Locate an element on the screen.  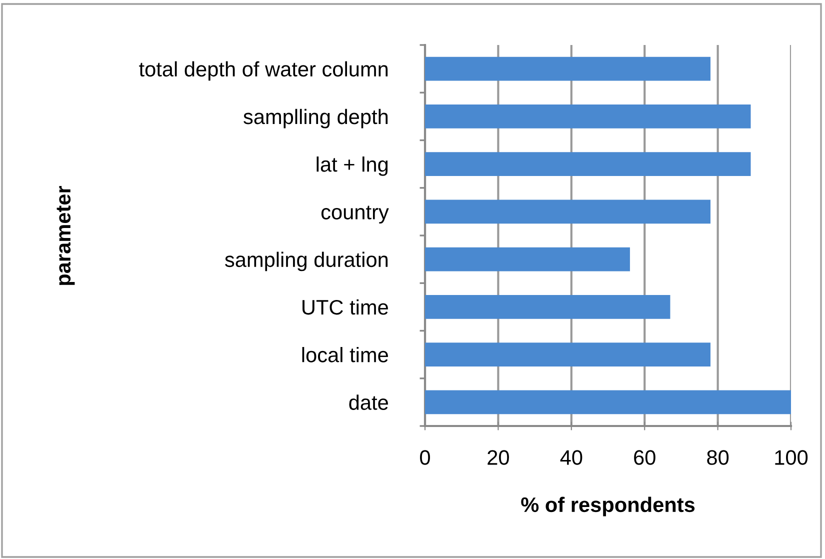
x-axis-title: % of respondents is located at coordinates (608, 506).